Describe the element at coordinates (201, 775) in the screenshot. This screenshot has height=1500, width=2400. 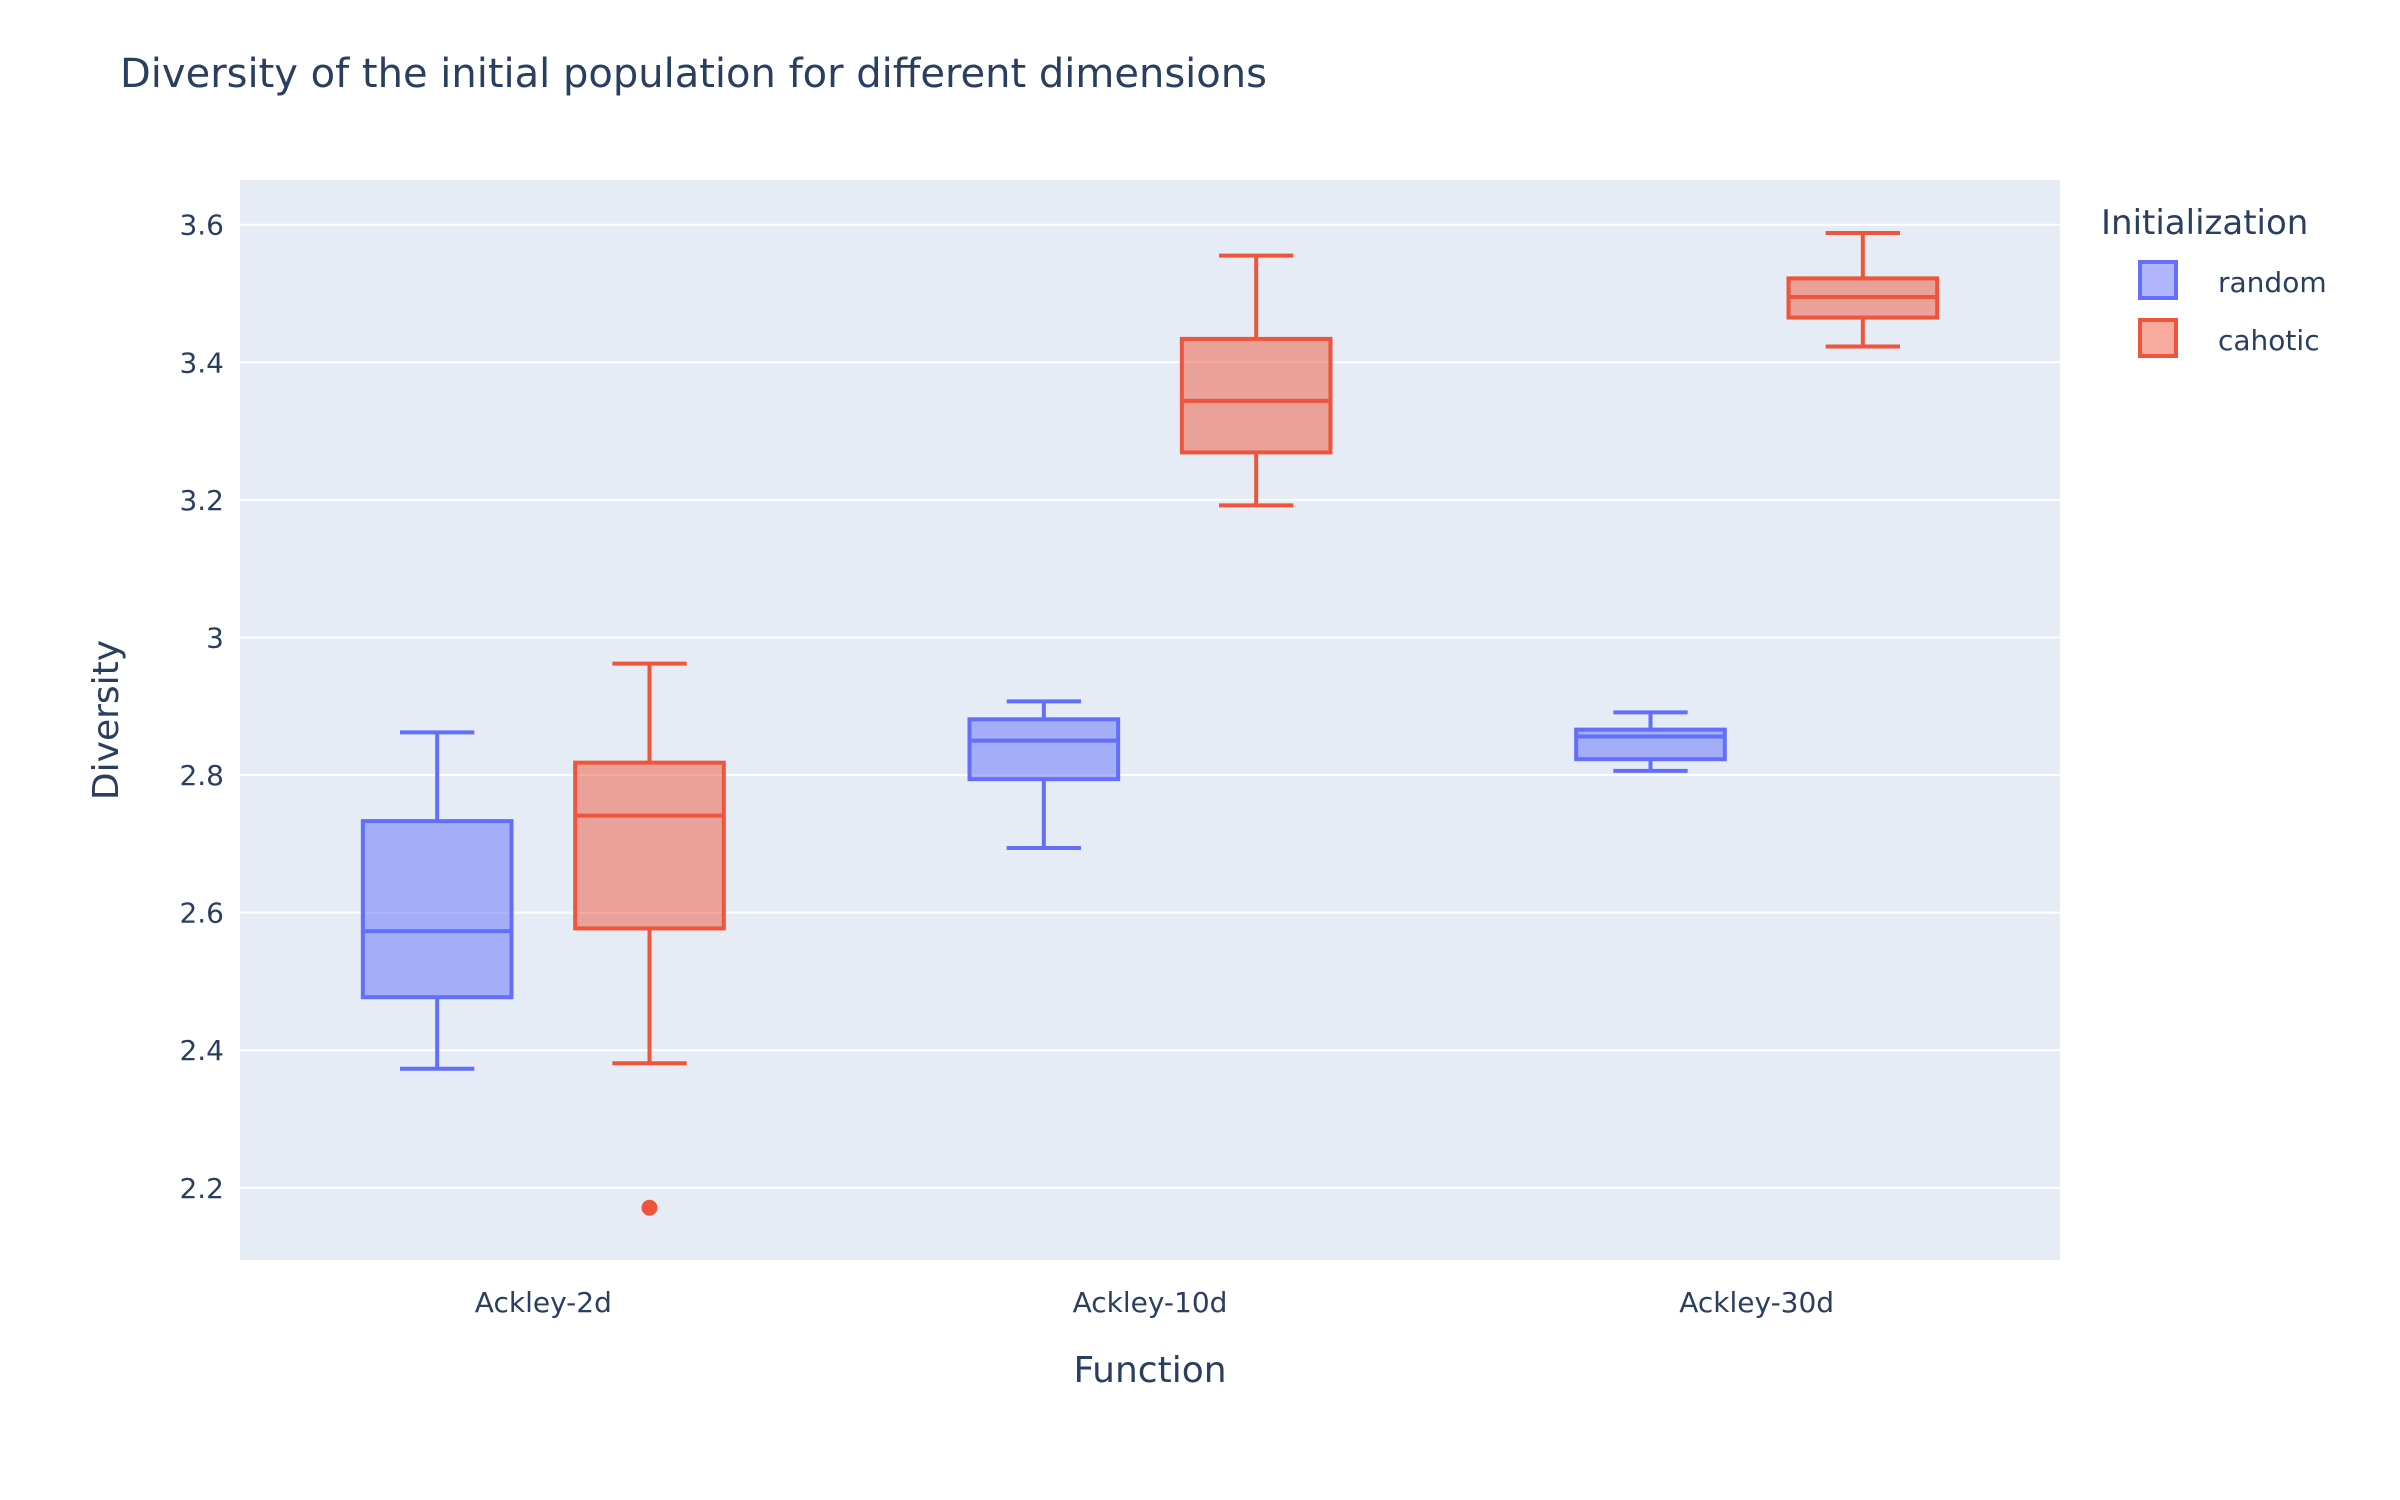
I see `y-tick-label-3: 2.8` at that location.